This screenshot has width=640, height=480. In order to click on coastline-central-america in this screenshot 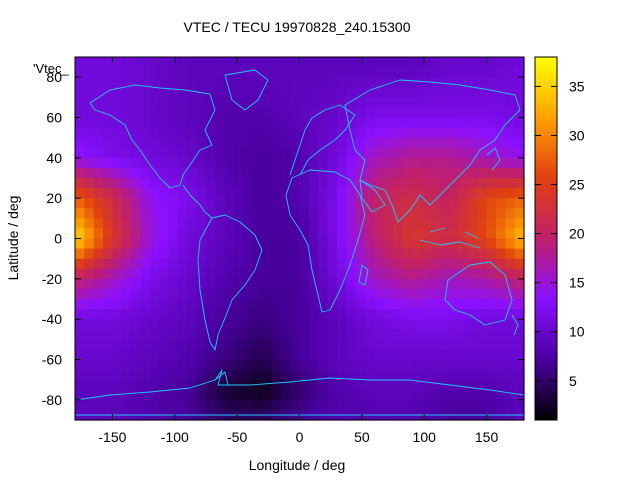, I will do `click(197, 201)`.